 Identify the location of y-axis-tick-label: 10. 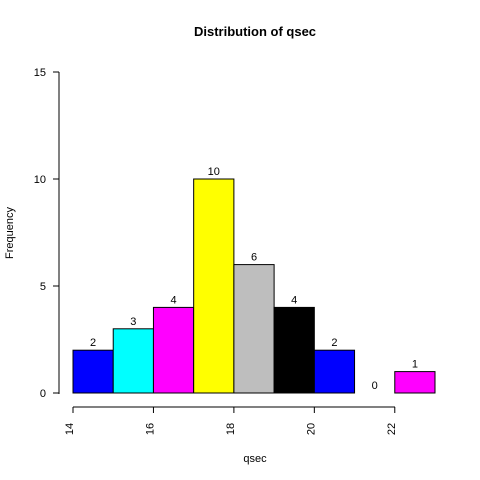
(40, 180).